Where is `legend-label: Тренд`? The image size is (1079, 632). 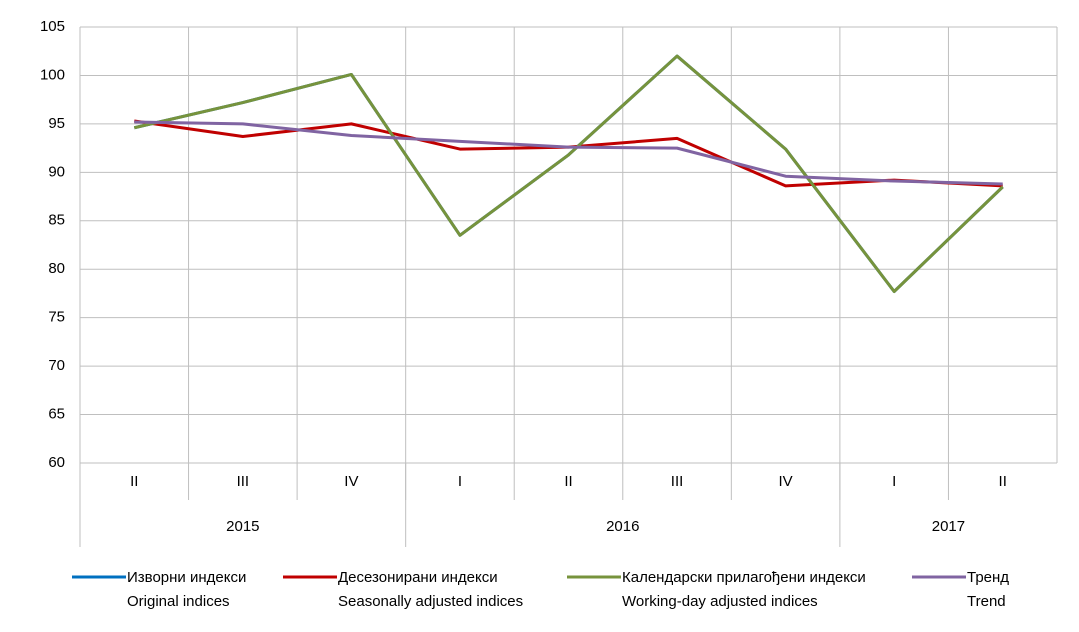
legend-label: Тренд is located at coordinates (988, 577).